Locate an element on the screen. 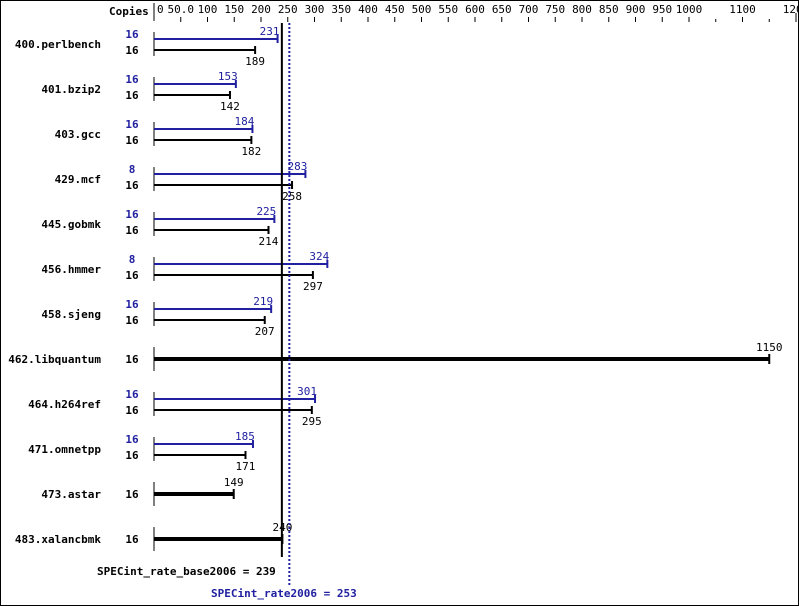 The height and width of the screenshot is (606, 799). base-value: 258 is located at coordinates (292, 196).